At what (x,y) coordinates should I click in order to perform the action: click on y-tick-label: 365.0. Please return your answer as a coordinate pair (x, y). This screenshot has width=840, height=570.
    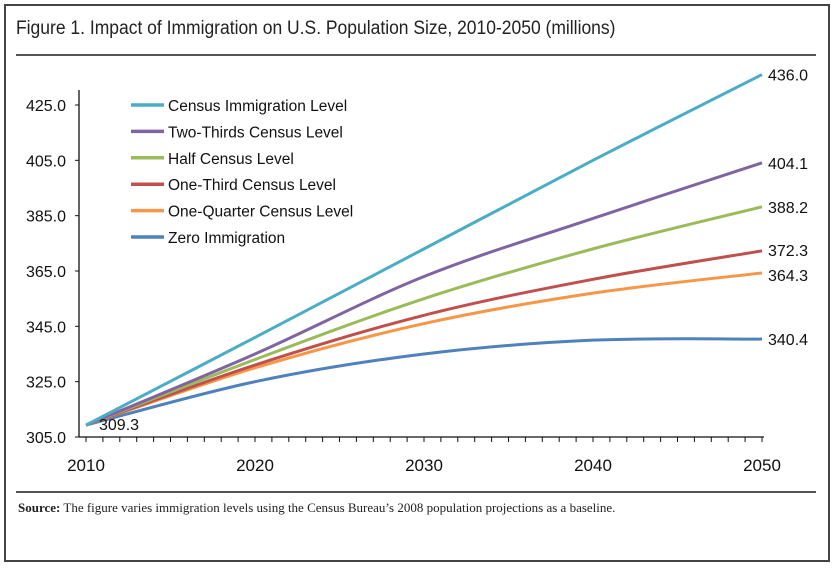
    Looking at the image, I should click on (46, 272).